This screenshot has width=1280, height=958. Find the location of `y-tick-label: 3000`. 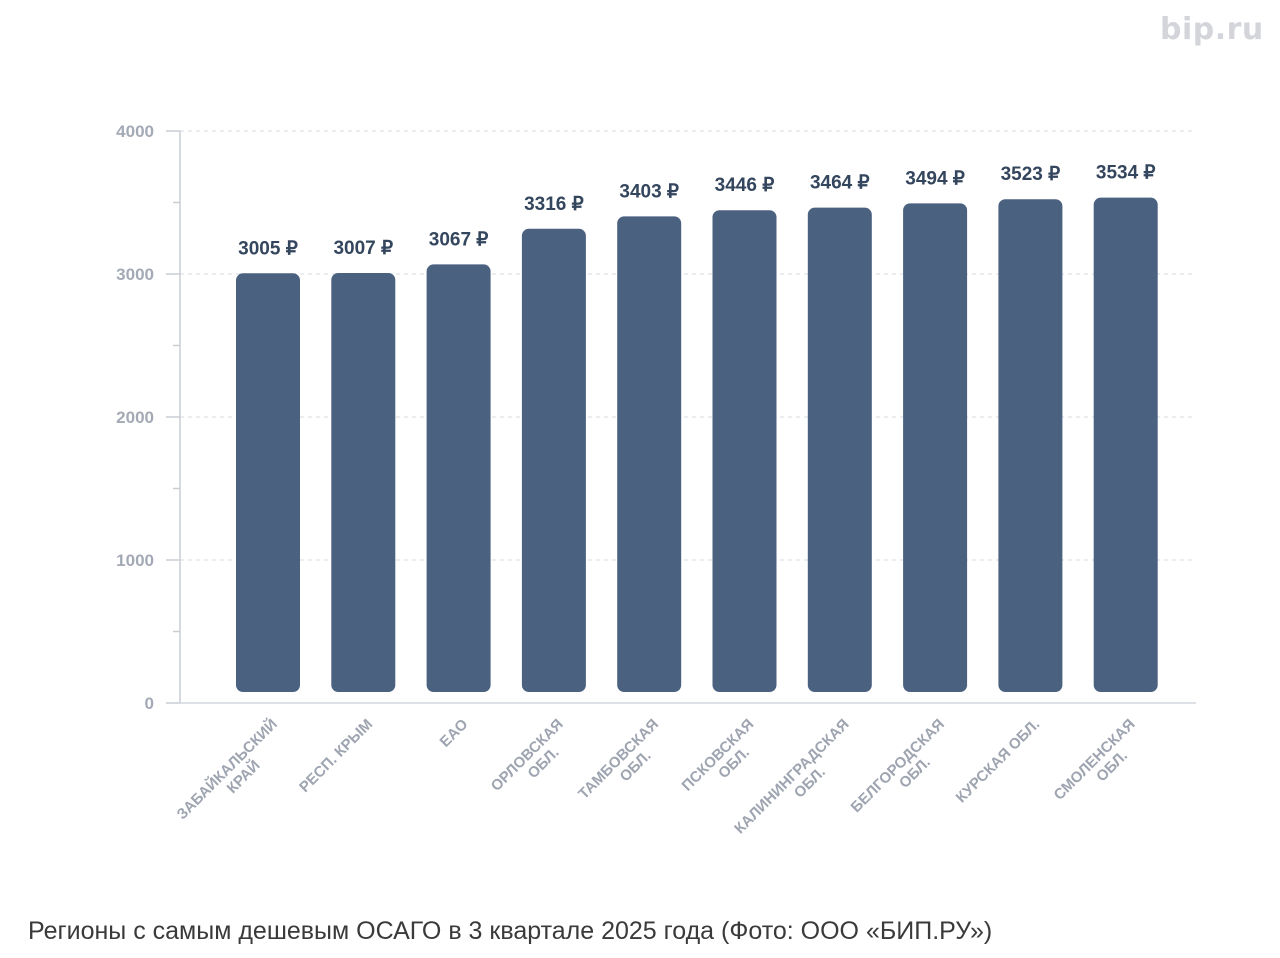

y-tick-label: 3000 is located at coordinates (135, 274).